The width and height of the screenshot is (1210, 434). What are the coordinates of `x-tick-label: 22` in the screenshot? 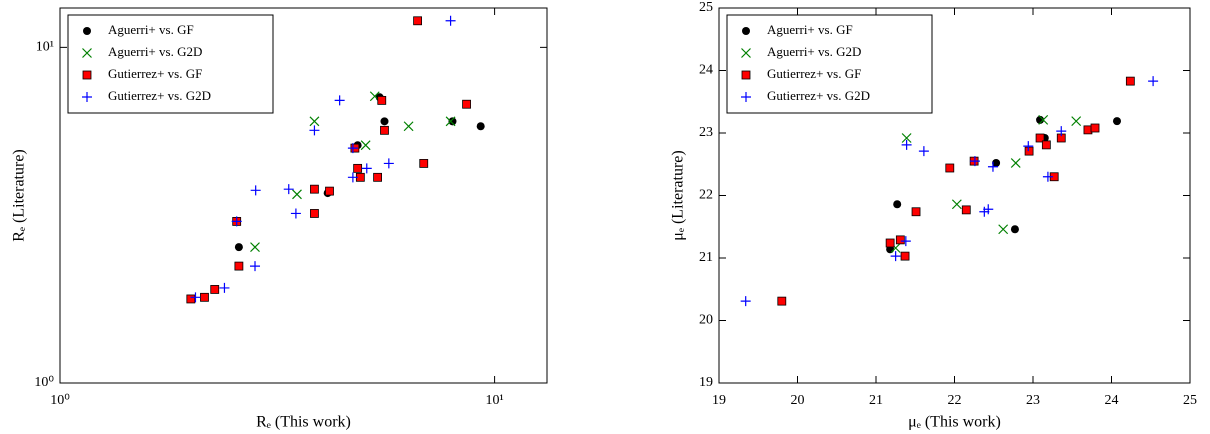 It's located at (955, 400).